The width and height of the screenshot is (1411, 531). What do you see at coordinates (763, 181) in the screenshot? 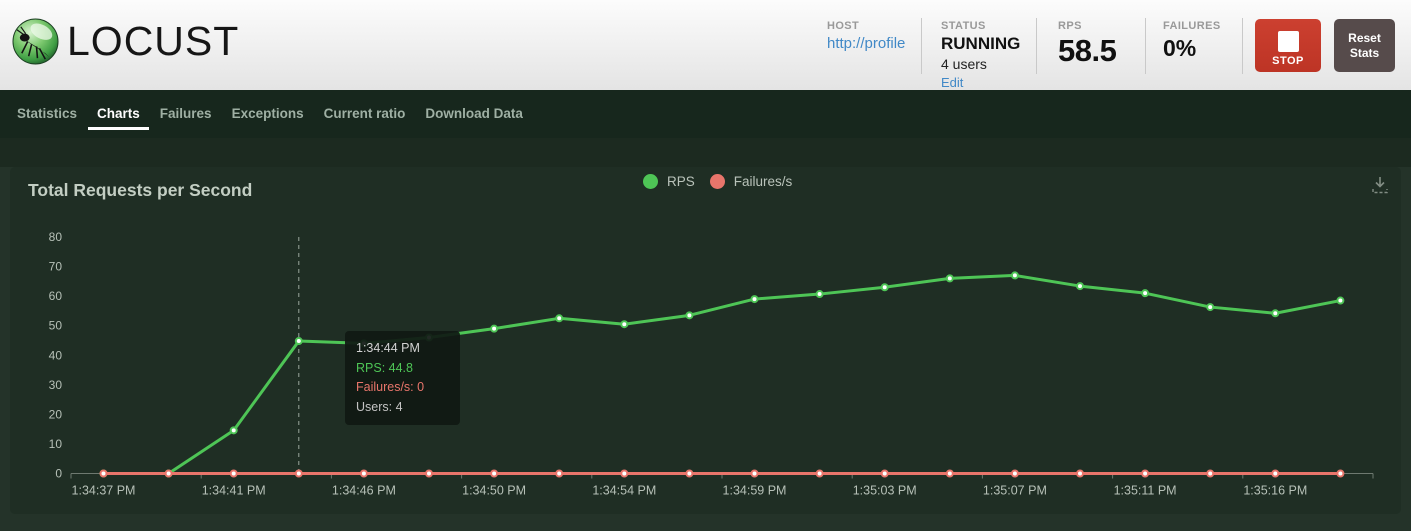
I see `legend-label-failures: Failures/s` at bounding box center [763, 181].